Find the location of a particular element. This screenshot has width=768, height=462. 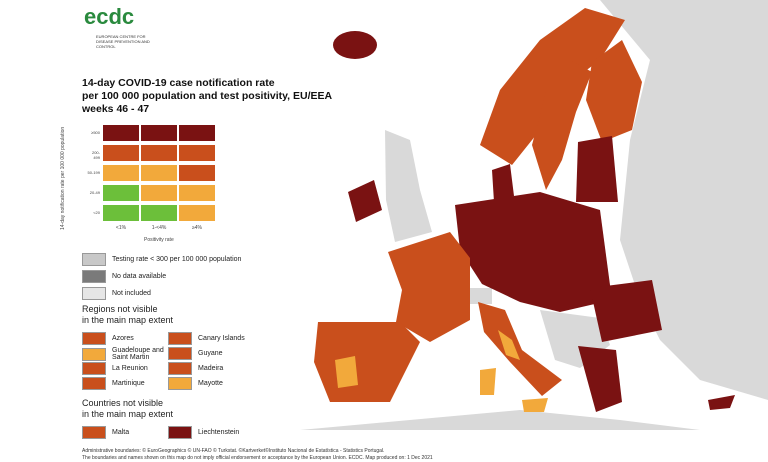

title-line: weeks 46 - 47 is located at coordinates (116, 109).